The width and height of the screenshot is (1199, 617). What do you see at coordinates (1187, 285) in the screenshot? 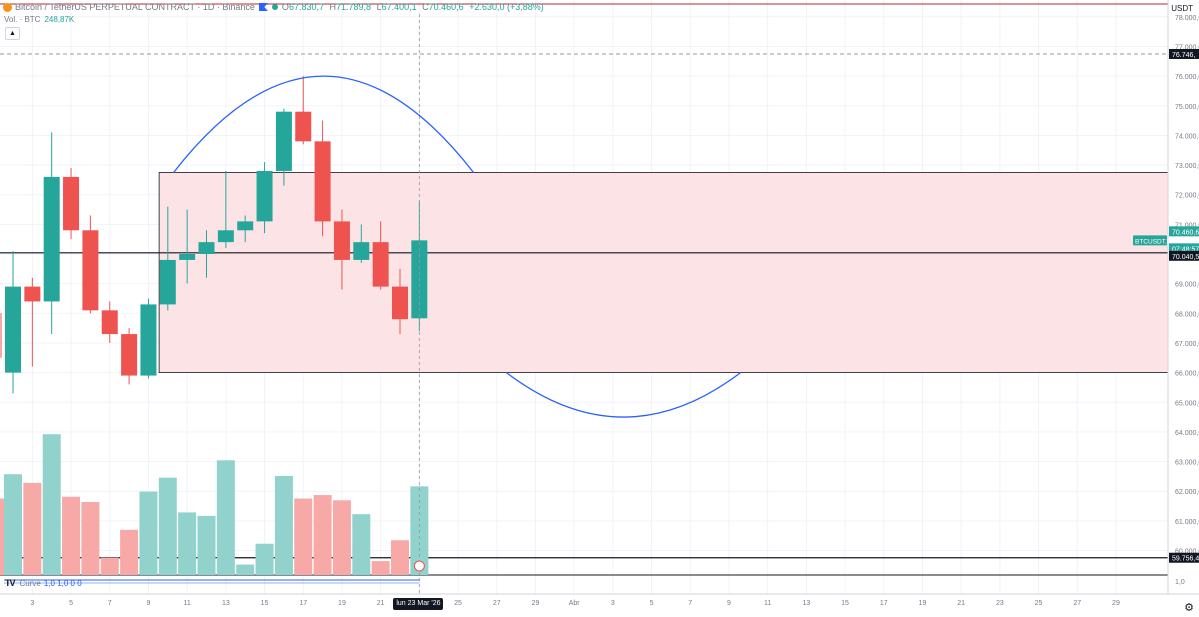
I see `y-tick-label: 69.000,0` at bounding box center [1187, 285].